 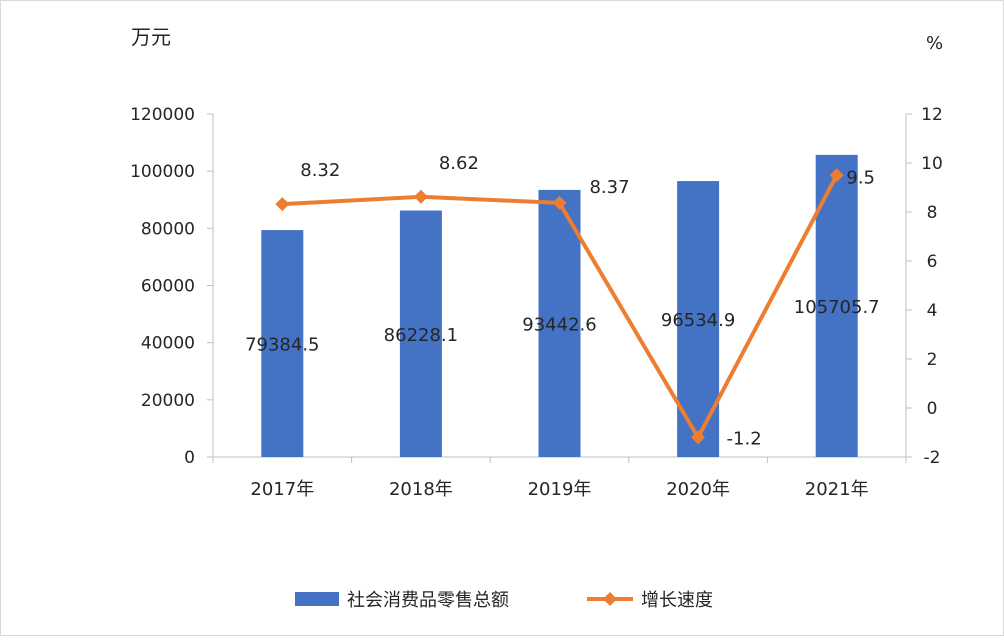 I want to click on bar-data-label: 93442.6, so click(x=559, y=324).